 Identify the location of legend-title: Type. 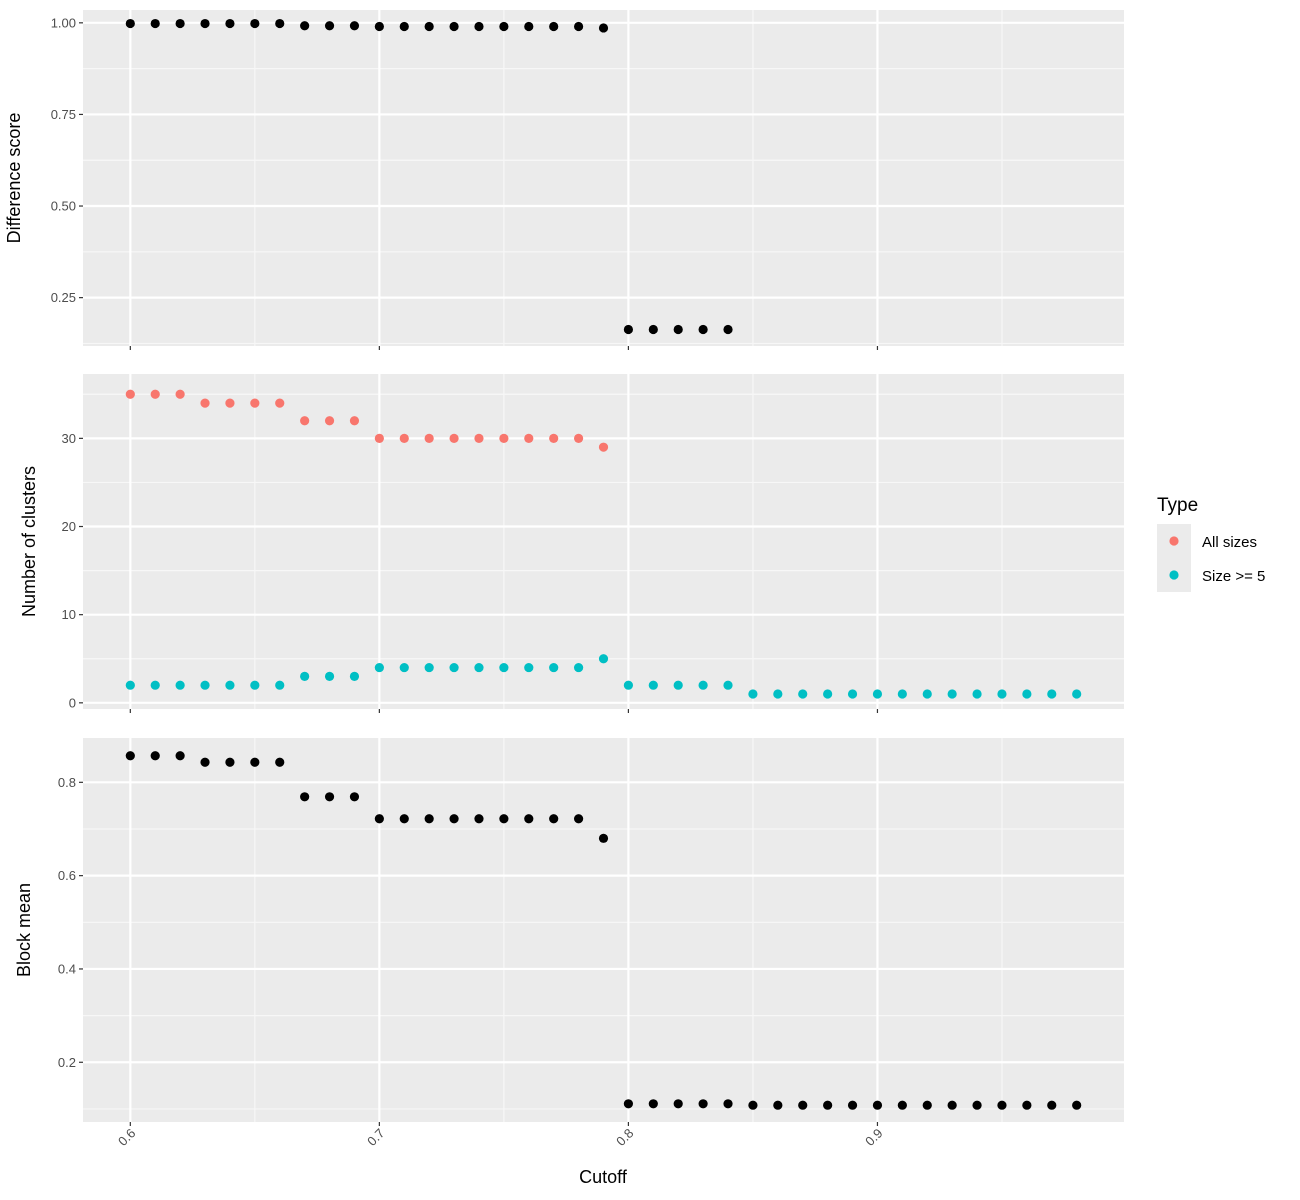
(1177, 505).